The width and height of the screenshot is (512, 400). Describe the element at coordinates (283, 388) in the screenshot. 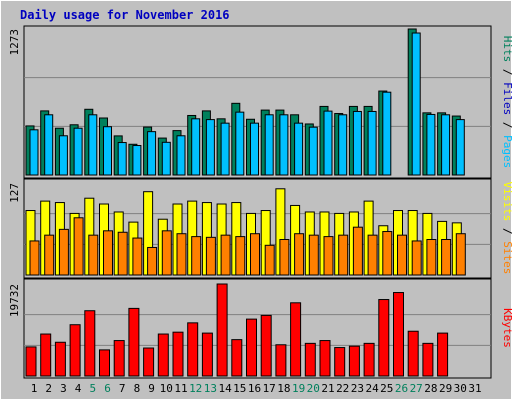

I see `x-tick-label: 18` at that location.